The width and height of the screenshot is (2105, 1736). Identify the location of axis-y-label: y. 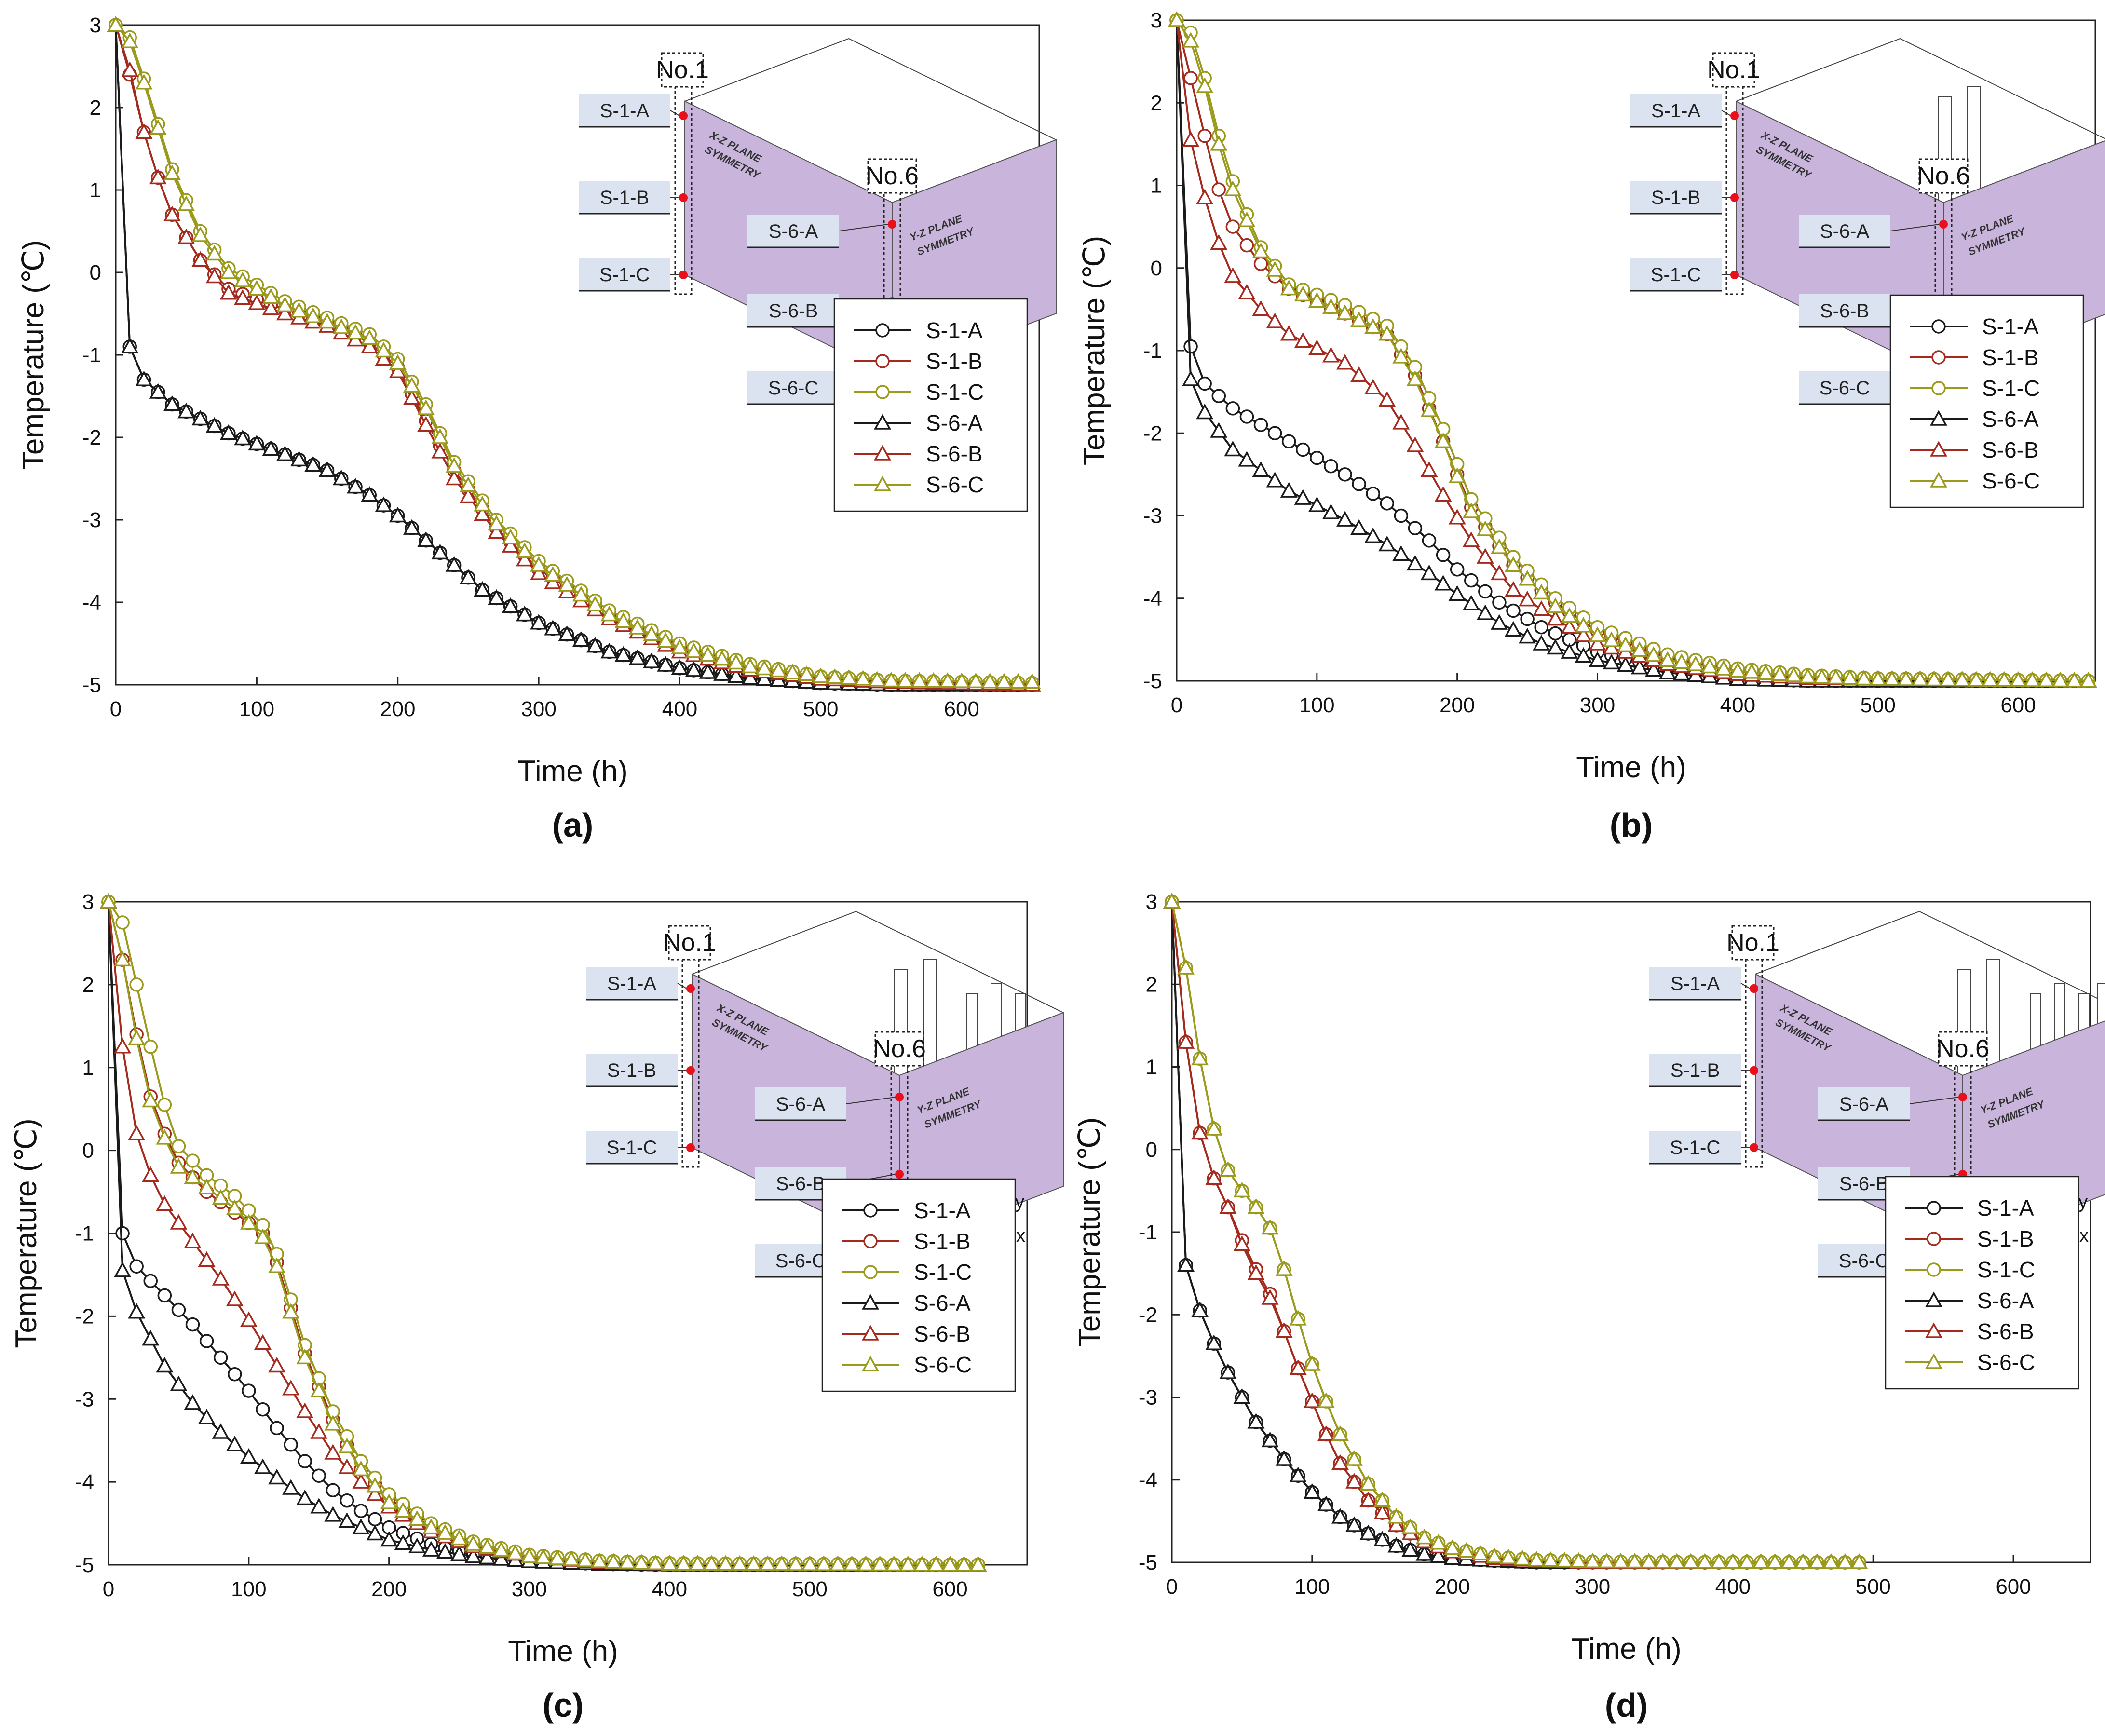
(1019, 1202).